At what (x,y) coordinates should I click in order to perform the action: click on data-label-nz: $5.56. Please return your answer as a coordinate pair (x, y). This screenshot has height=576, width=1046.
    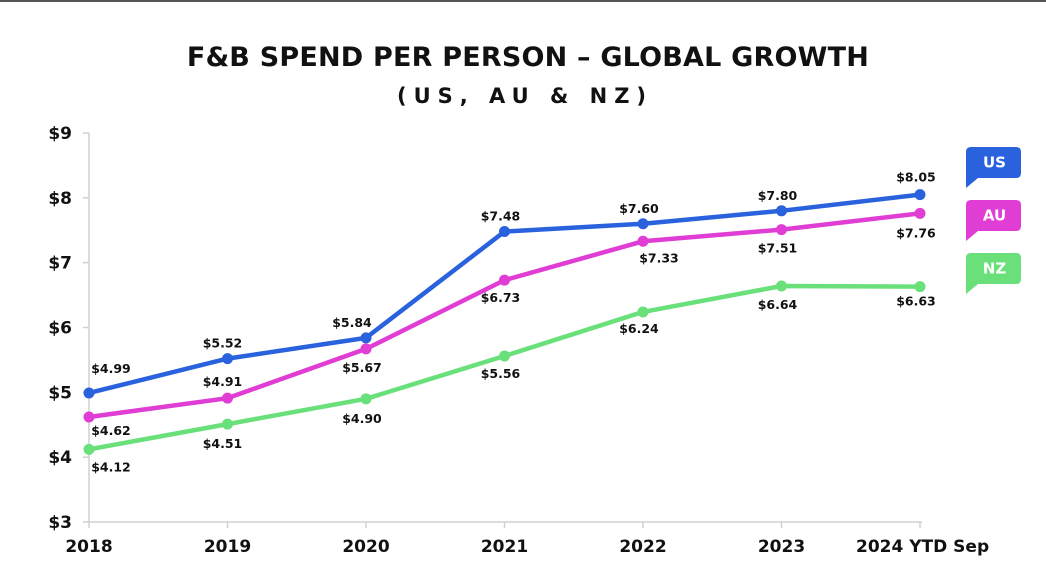
    Looking at the image, I should click on (501, 373).